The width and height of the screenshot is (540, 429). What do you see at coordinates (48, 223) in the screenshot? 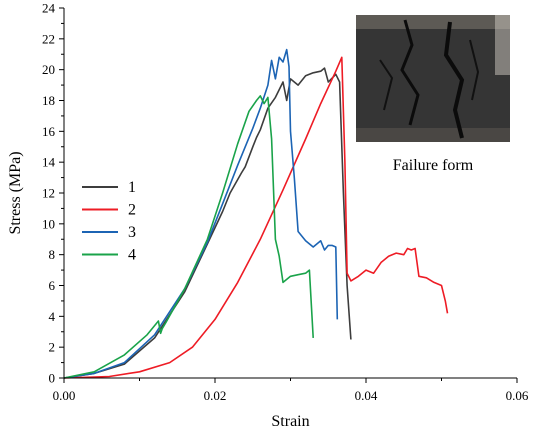
I see `y-tick-label: 10` at bounding box center [48, 223].